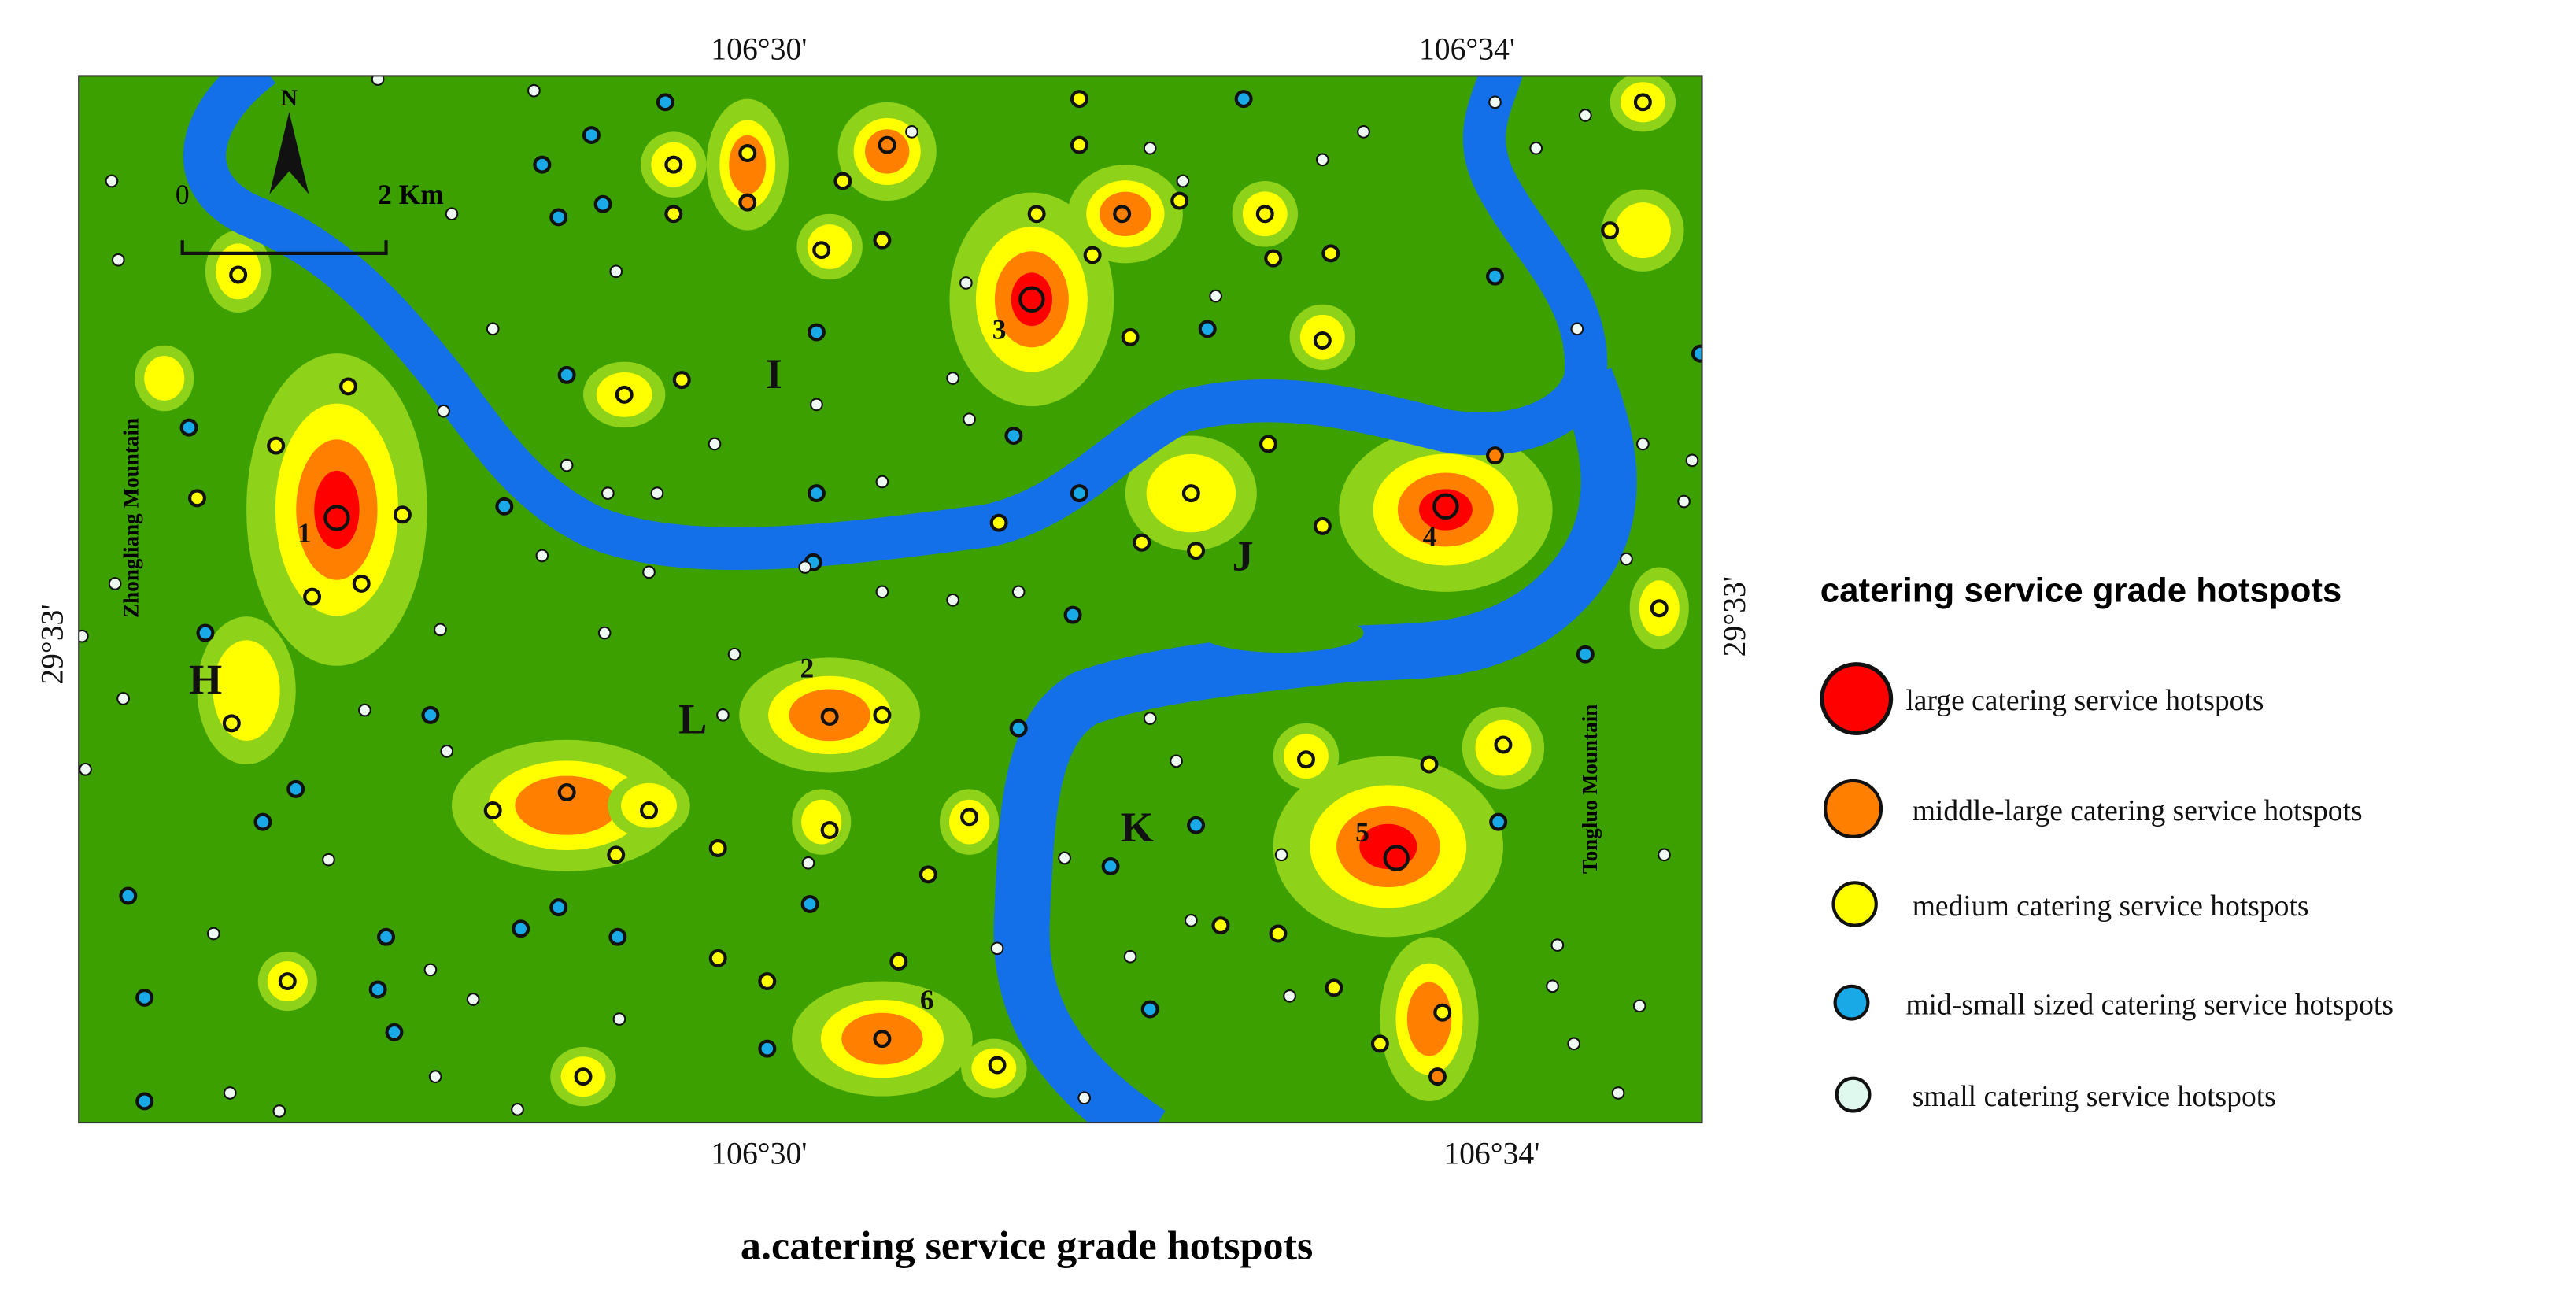  I want to click on hotspot-number: 2, so click(807, 667).